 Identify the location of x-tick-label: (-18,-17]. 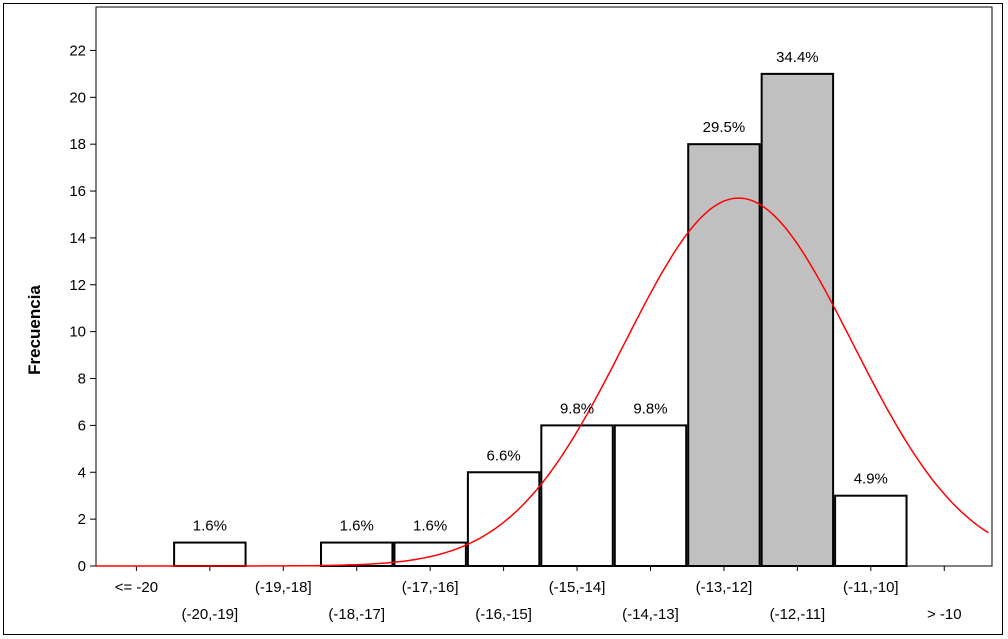
(356, 614).